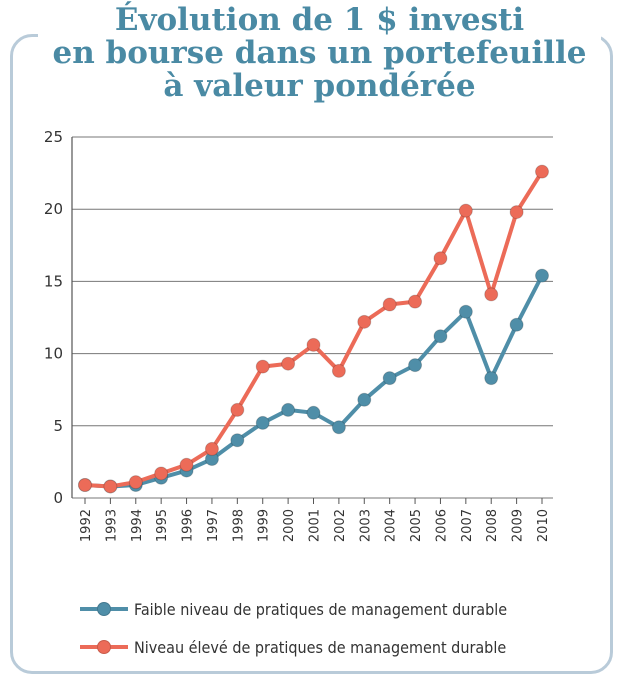 This screenshot has height=690, width=639. I want to click on x-tick-label: 1999, so click(264, 525).